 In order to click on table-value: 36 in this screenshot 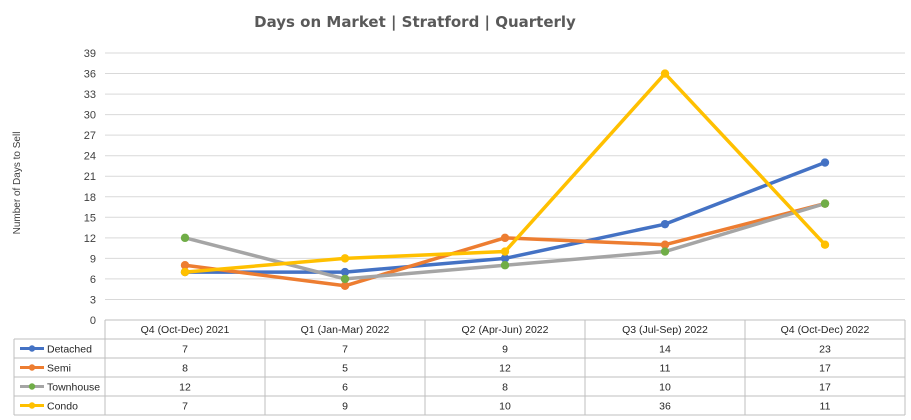, I will do `click(665, 407)`.